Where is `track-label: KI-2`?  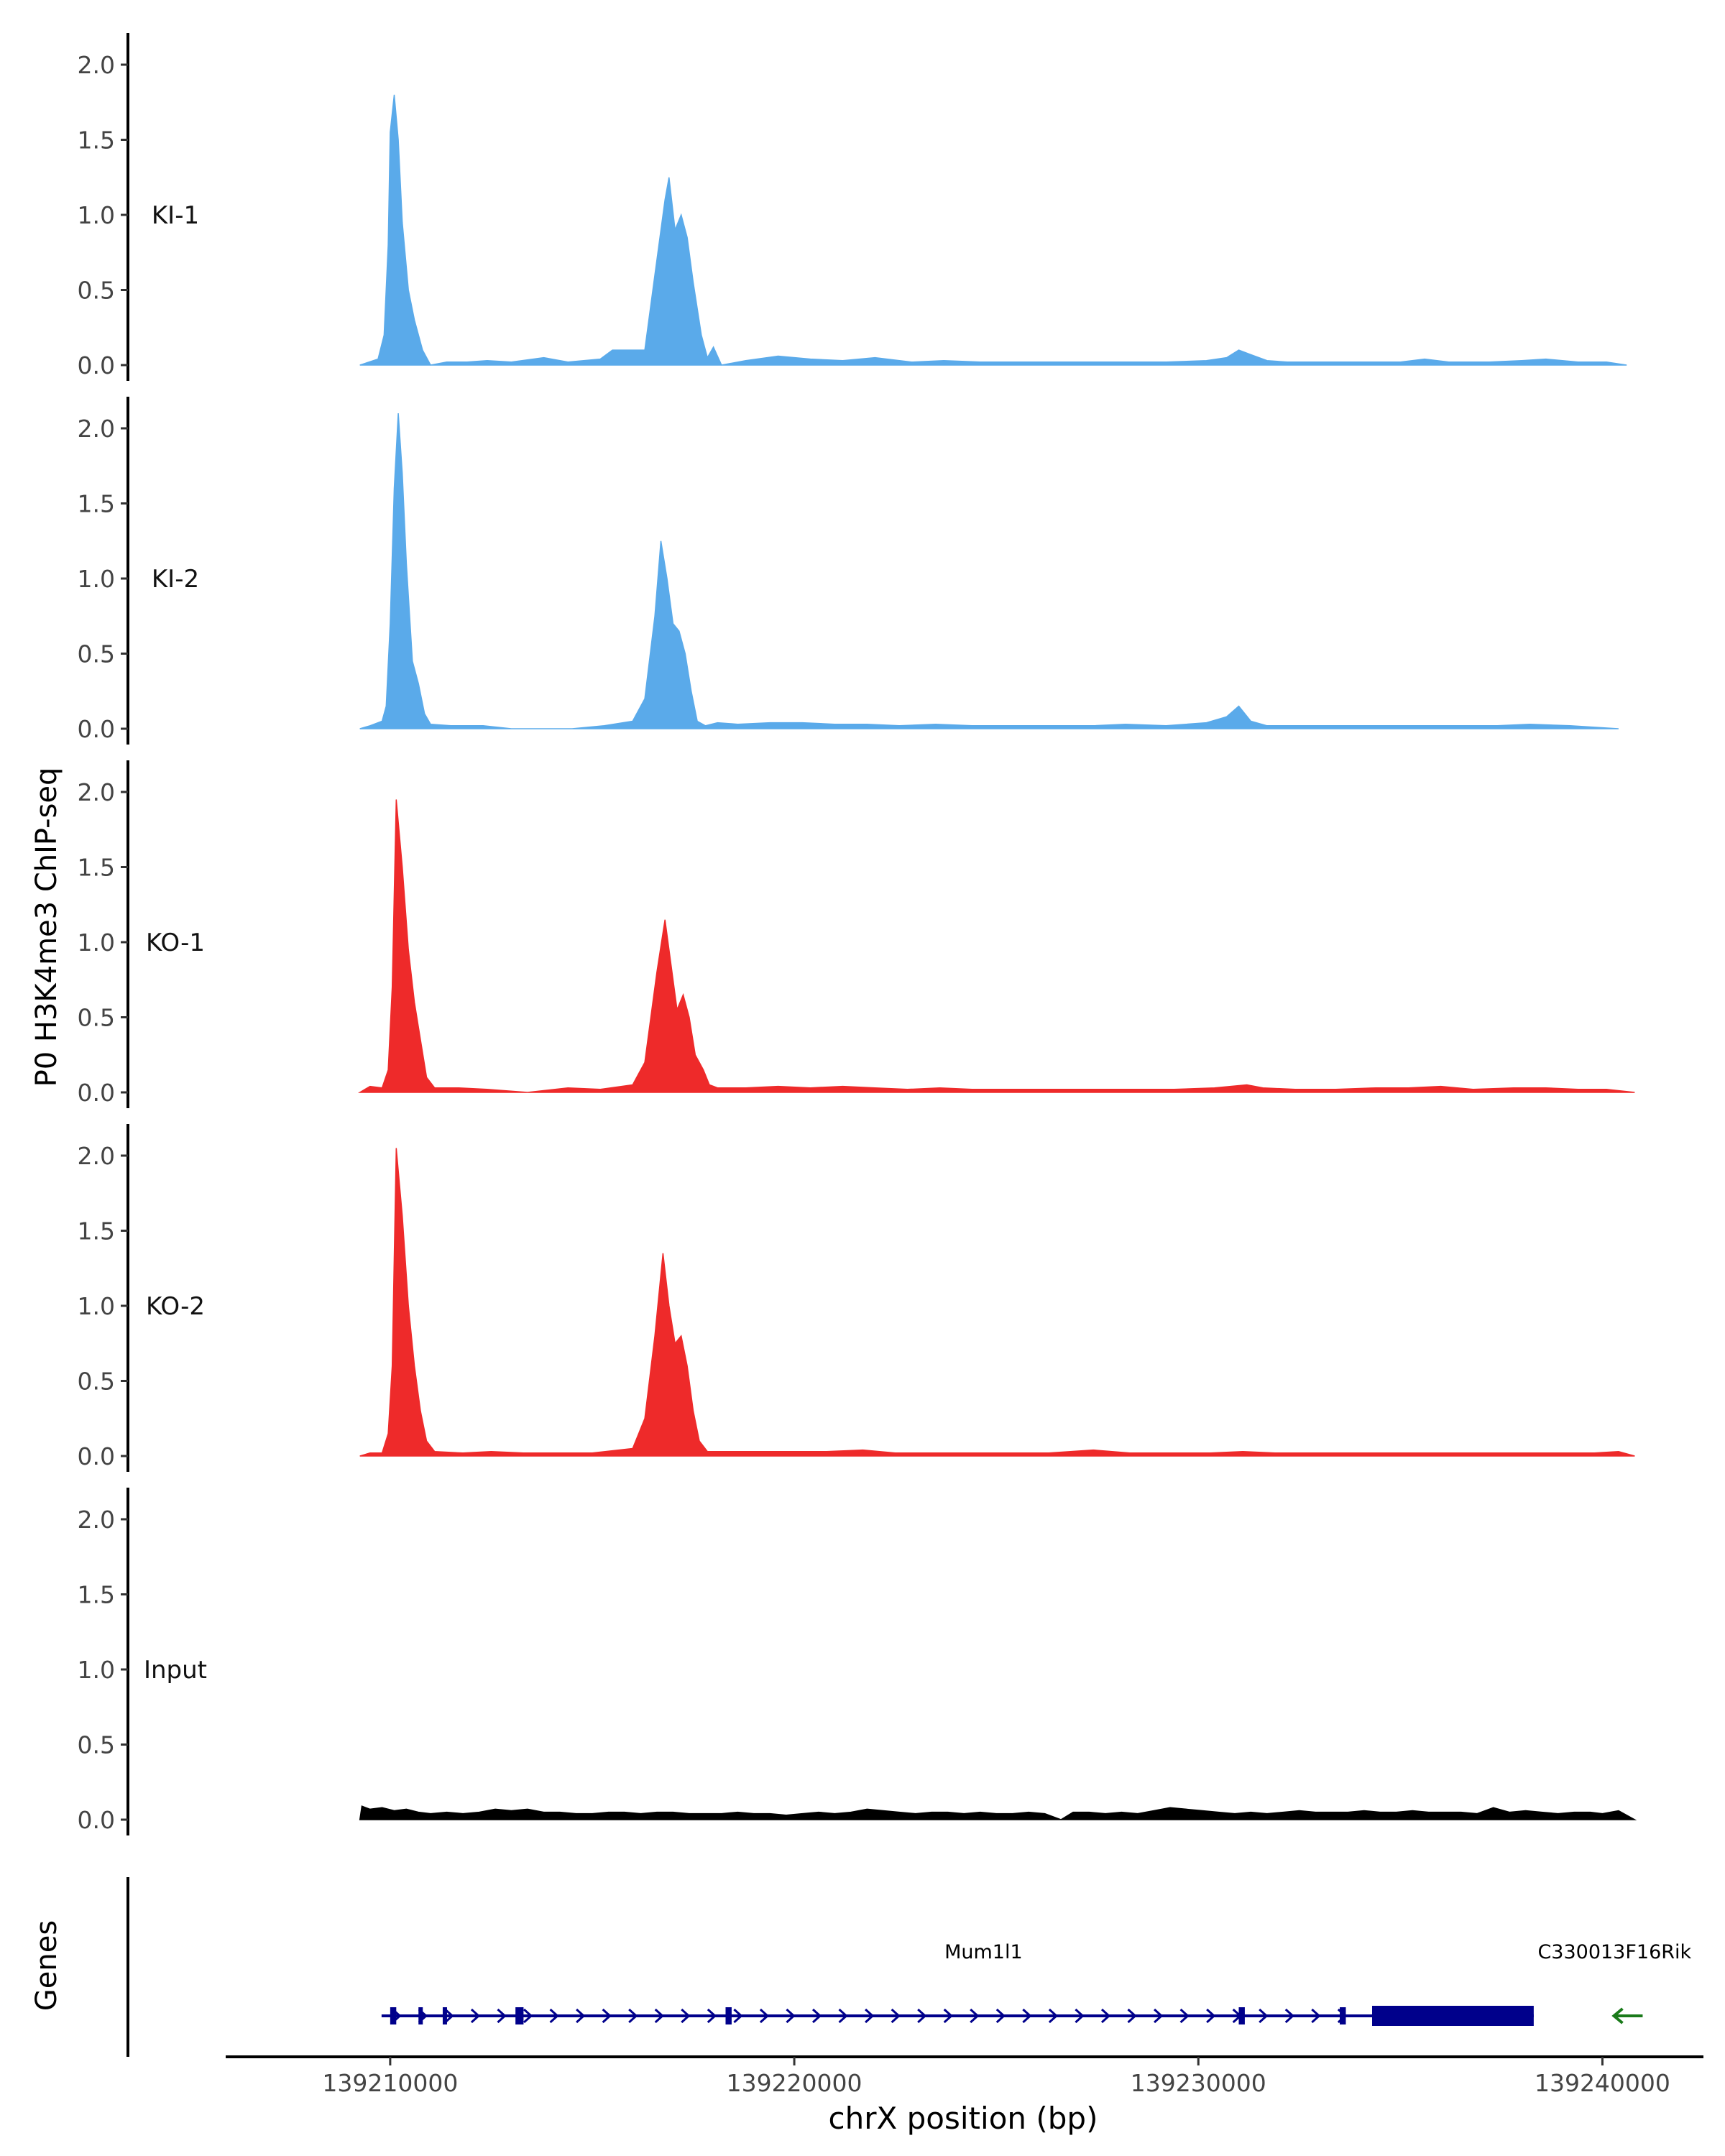 track-label: KI-2 is located at coordinates (175, 580).